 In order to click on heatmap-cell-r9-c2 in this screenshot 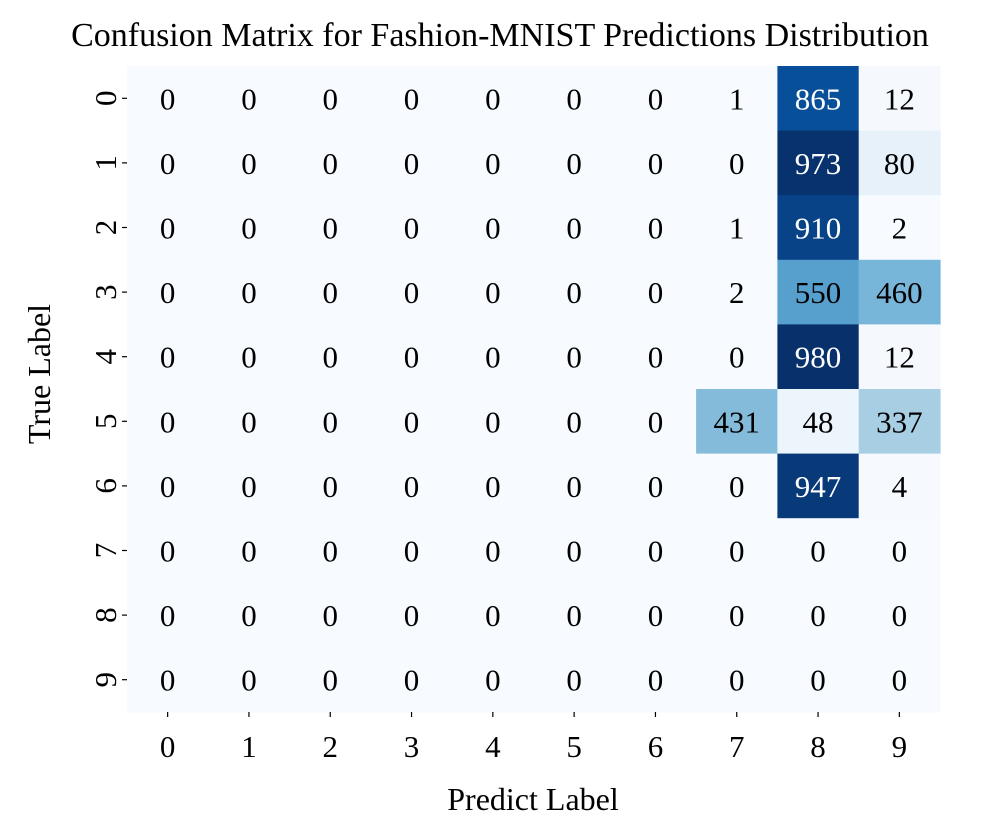, I will do `click(330, 680)`.